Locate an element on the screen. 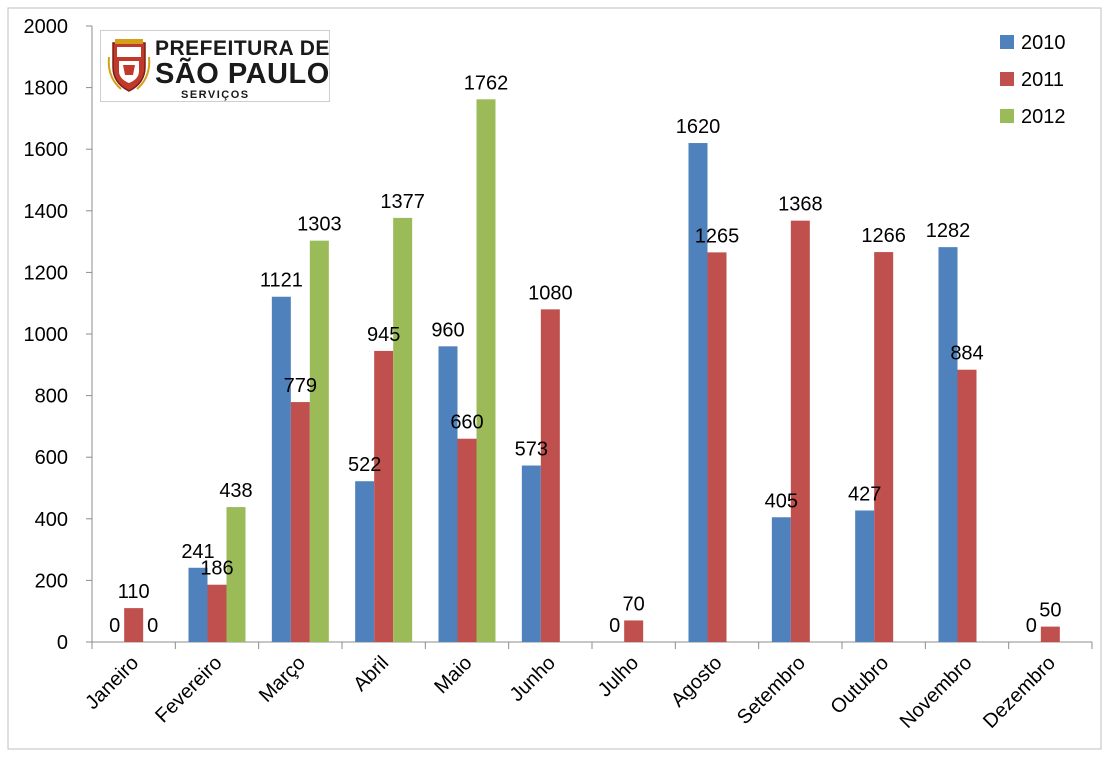 The height and width of the screenshot is (757, 1109). y-tick-label: 1400 is located at coordinates (46, 212).